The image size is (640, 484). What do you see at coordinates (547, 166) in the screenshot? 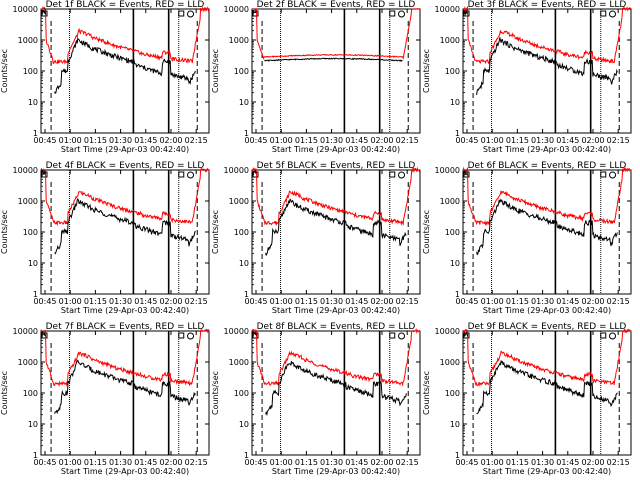
I see `chart-title: Det 6f BLACK = Events, RED = LLD` at bounding box center [547, 166].